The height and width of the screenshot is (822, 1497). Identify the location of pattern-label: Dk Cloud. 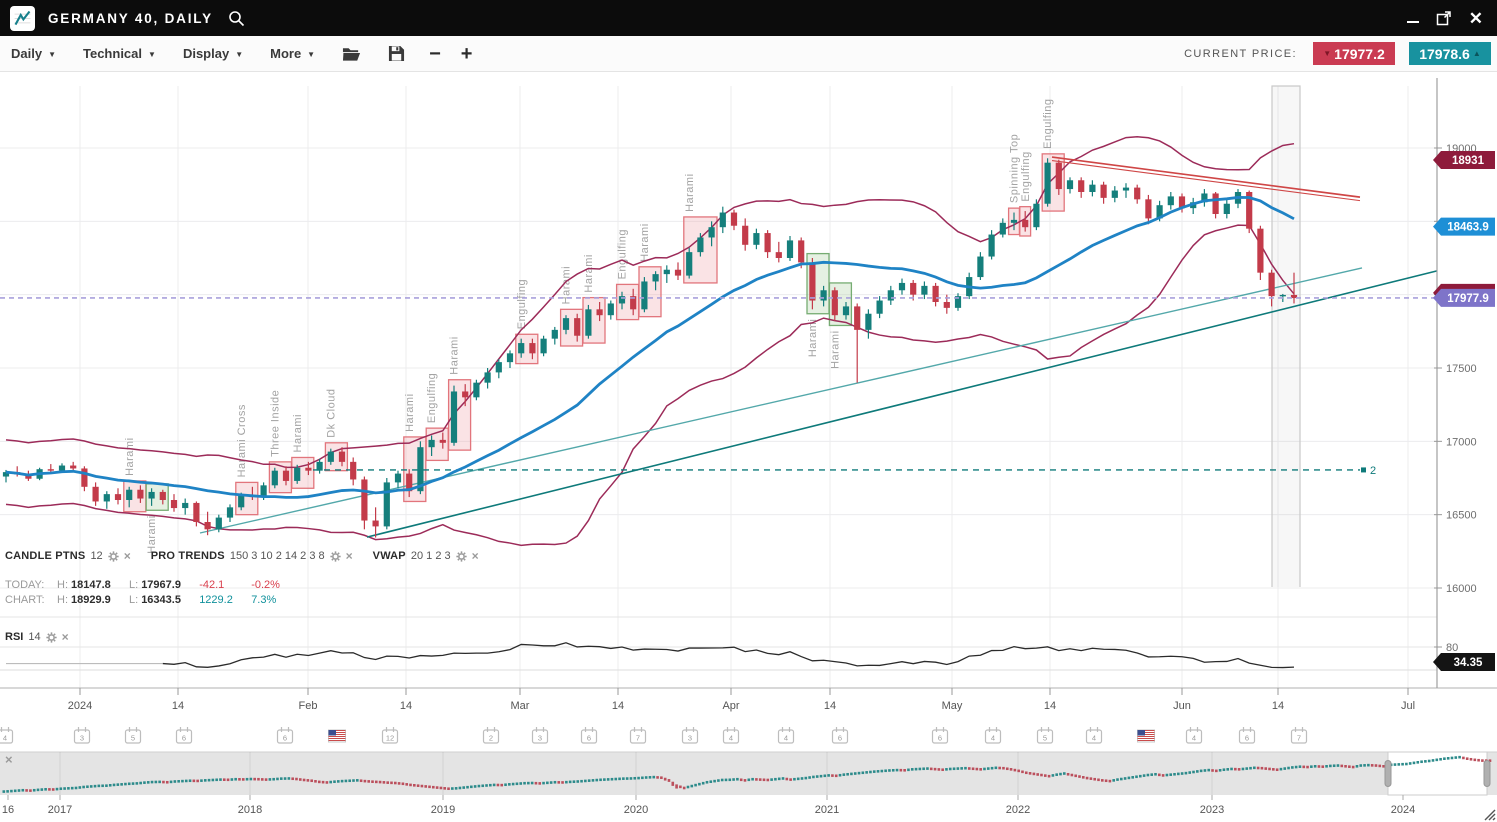
(331, 413).